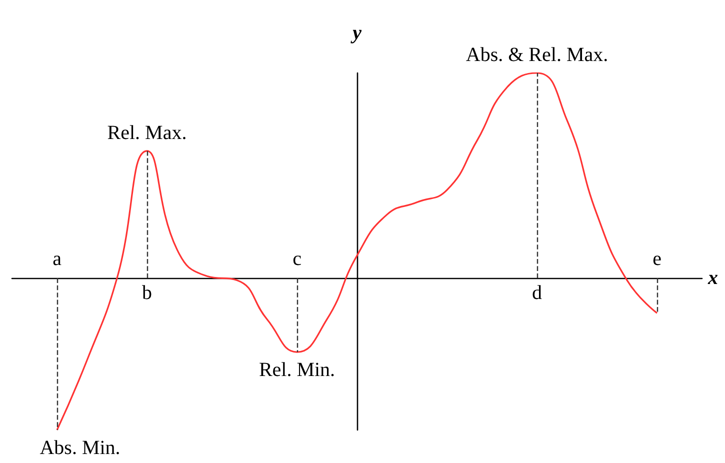  What do you see at coordinates (657, 259) in the screenshot?
I see `x-tick-label: e` at bounding box center [657, 259].